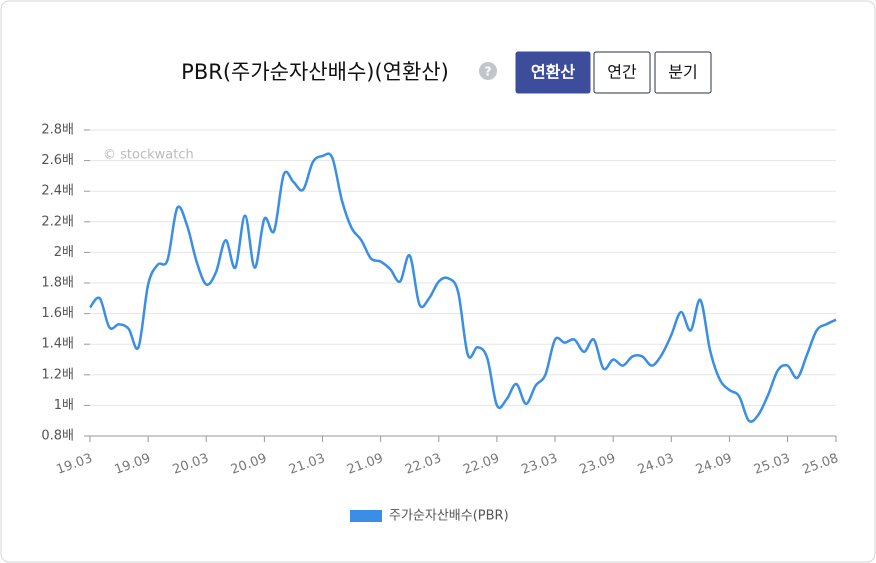  Describe the element at coordinates (57, 374) in the screenshot. I see `y-tick-label: 1.2배` at that location.